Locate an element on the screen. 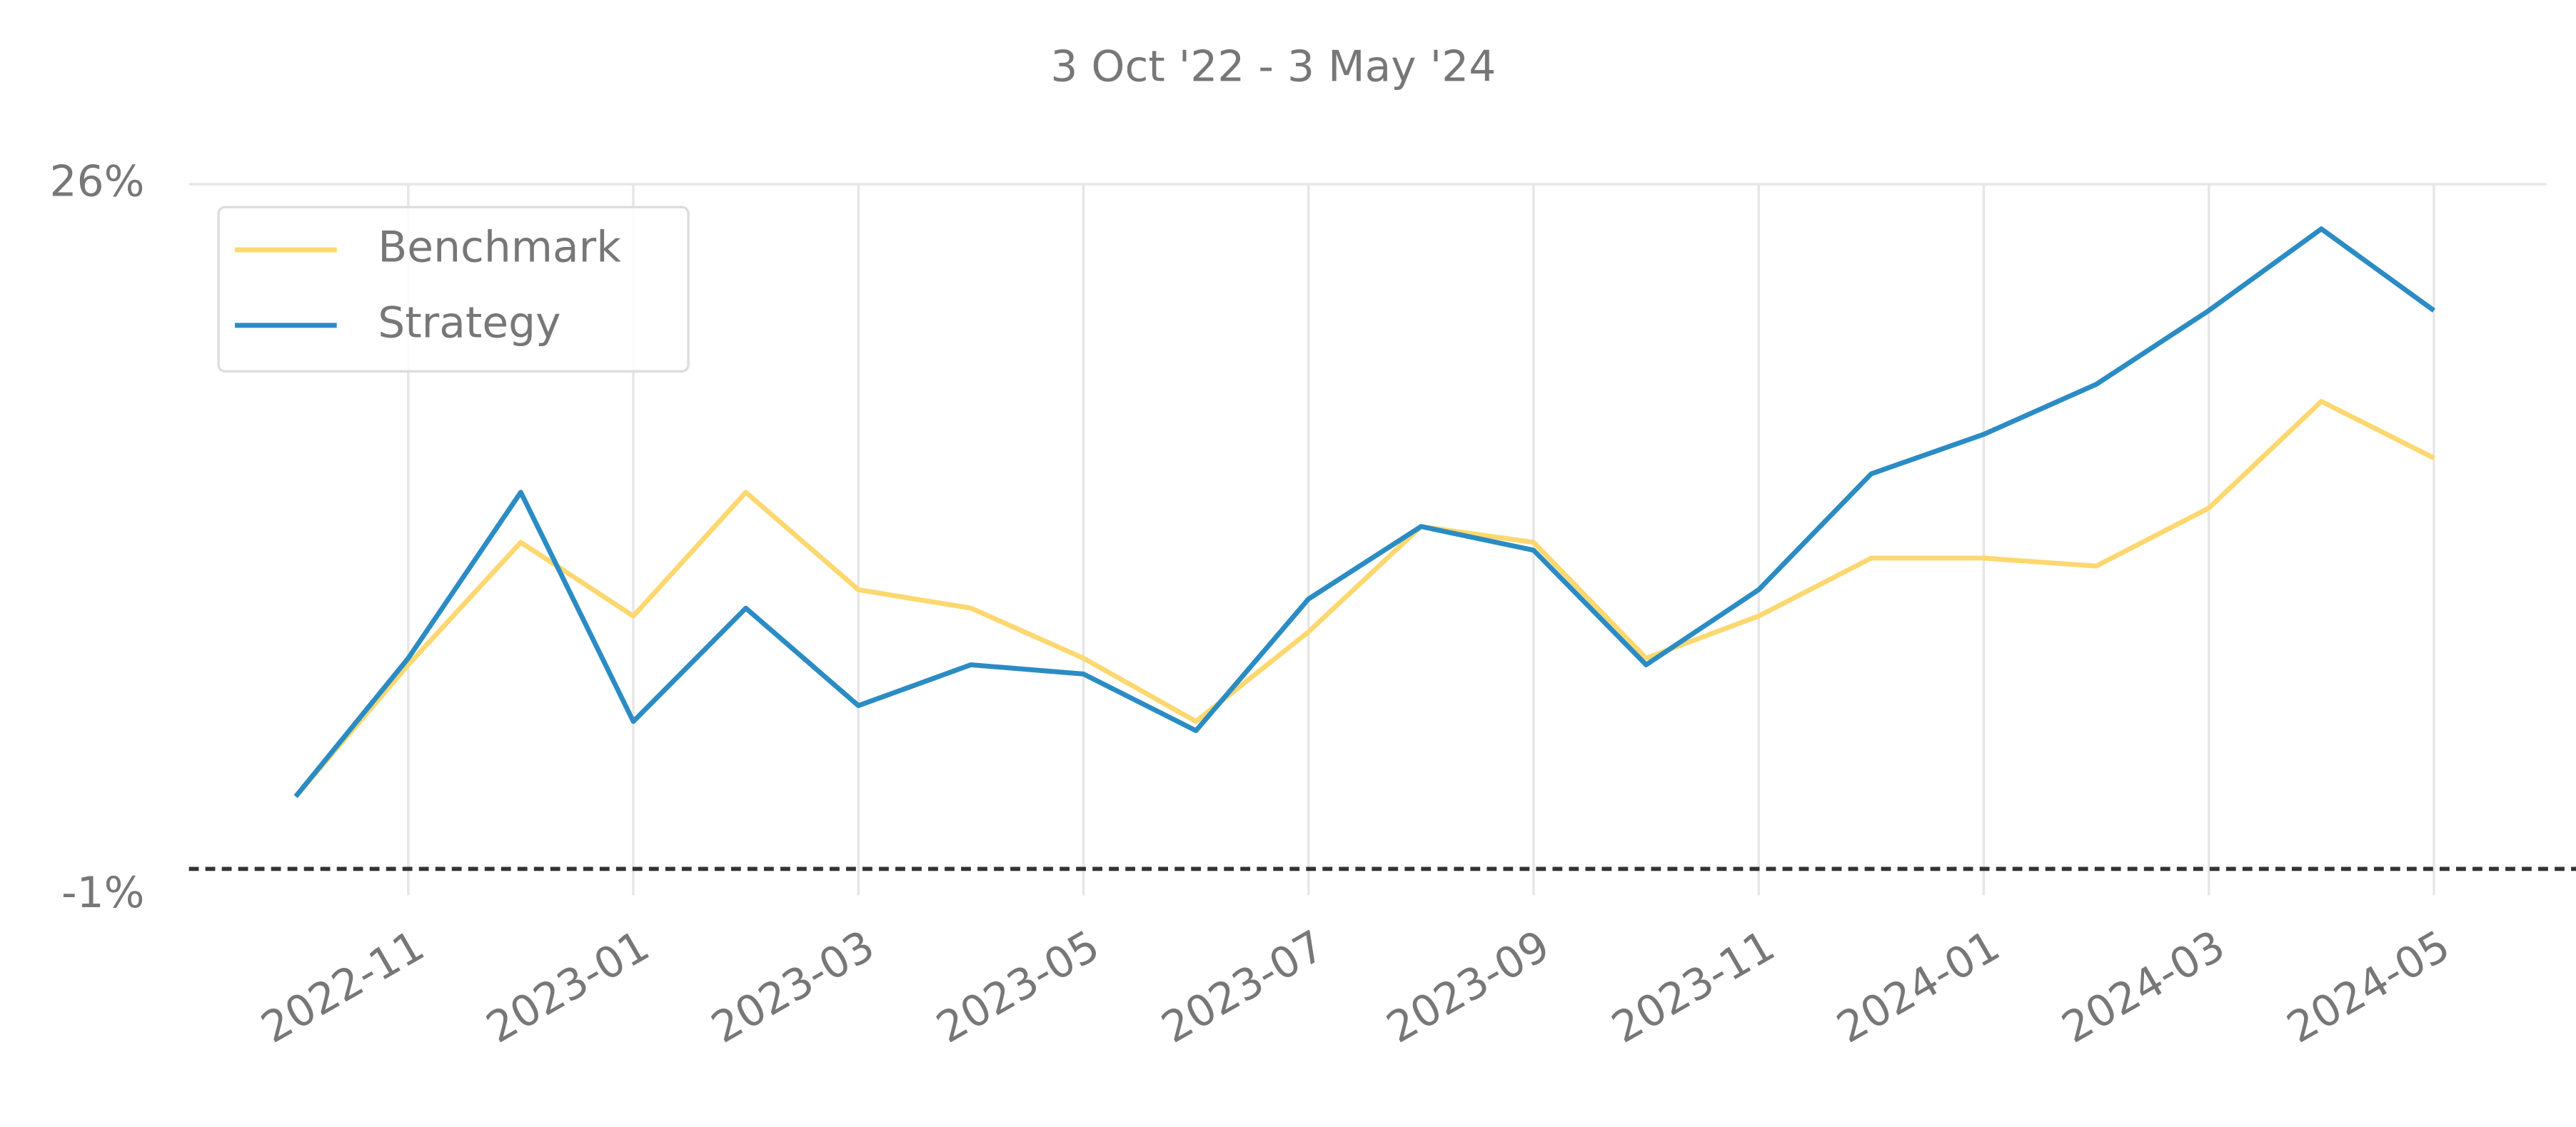 The width and height of the screenshot is (2576, 1127). x-tick-label: 2024-05 is located at coordinates (2368, 987).